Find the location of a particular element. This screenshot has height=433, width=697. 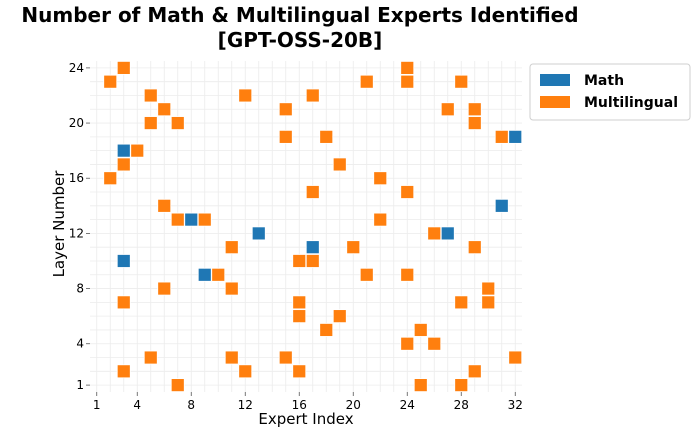

y-tick-label: 8 is located at coordinates (80, 289).